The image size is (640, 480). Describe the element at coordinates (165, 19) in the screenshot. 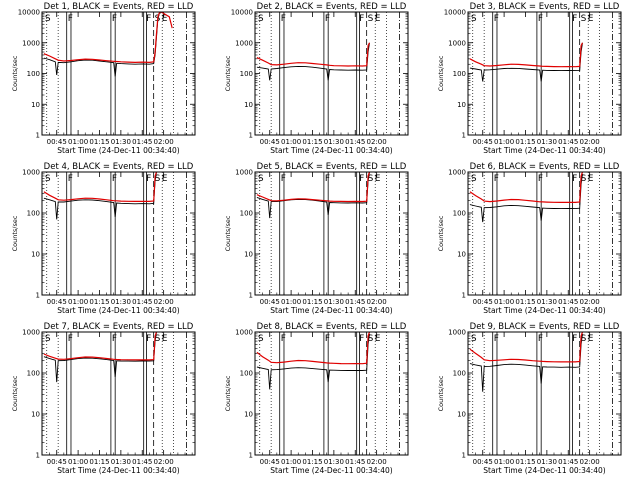

I see `flare-marker-e: E` at that location.